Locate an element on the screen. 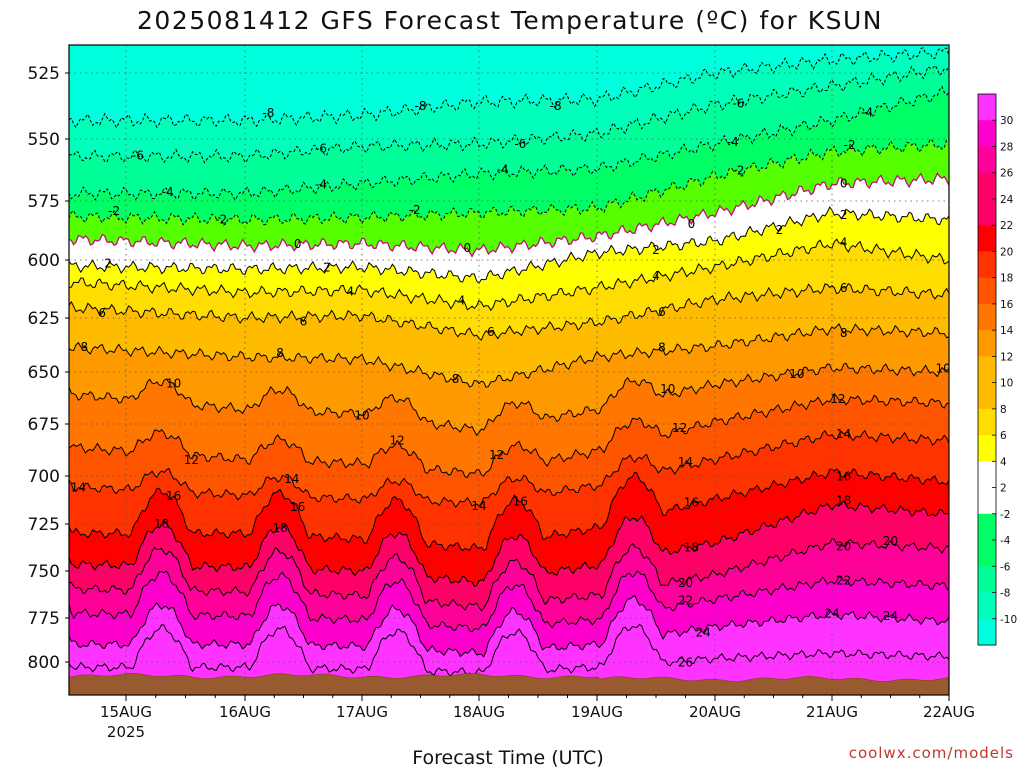 The image size is (1024, 768). y-axis: 525 550 575 600 625 650 675 700 725 750 775 800 is located at coordinates (48, 368).